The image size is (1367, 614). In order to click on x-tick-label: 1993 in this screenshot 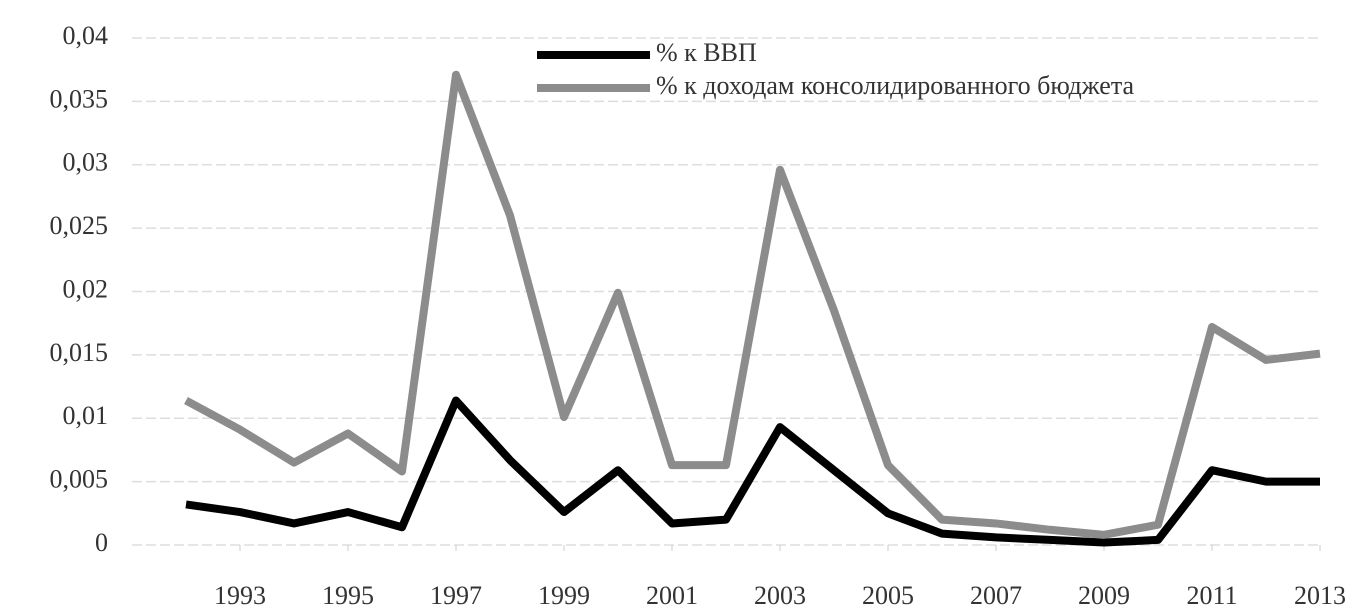, I will do `click(240, 595)`.